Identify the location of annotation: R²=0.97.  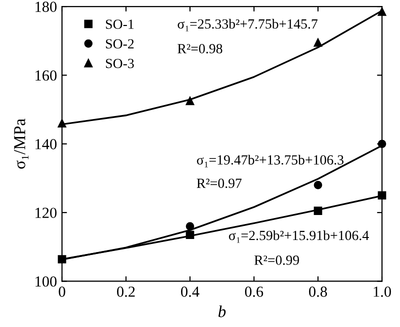
(219, 183).